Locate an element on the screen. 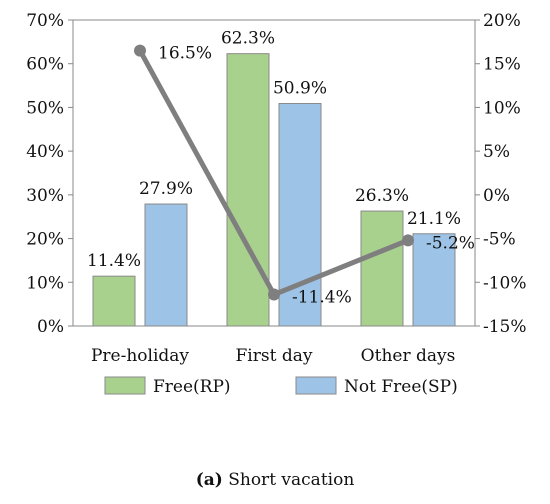 This screenshot has height=504, width=550. left-axis-tick-label: 0% is located at coordinates (50, 327).